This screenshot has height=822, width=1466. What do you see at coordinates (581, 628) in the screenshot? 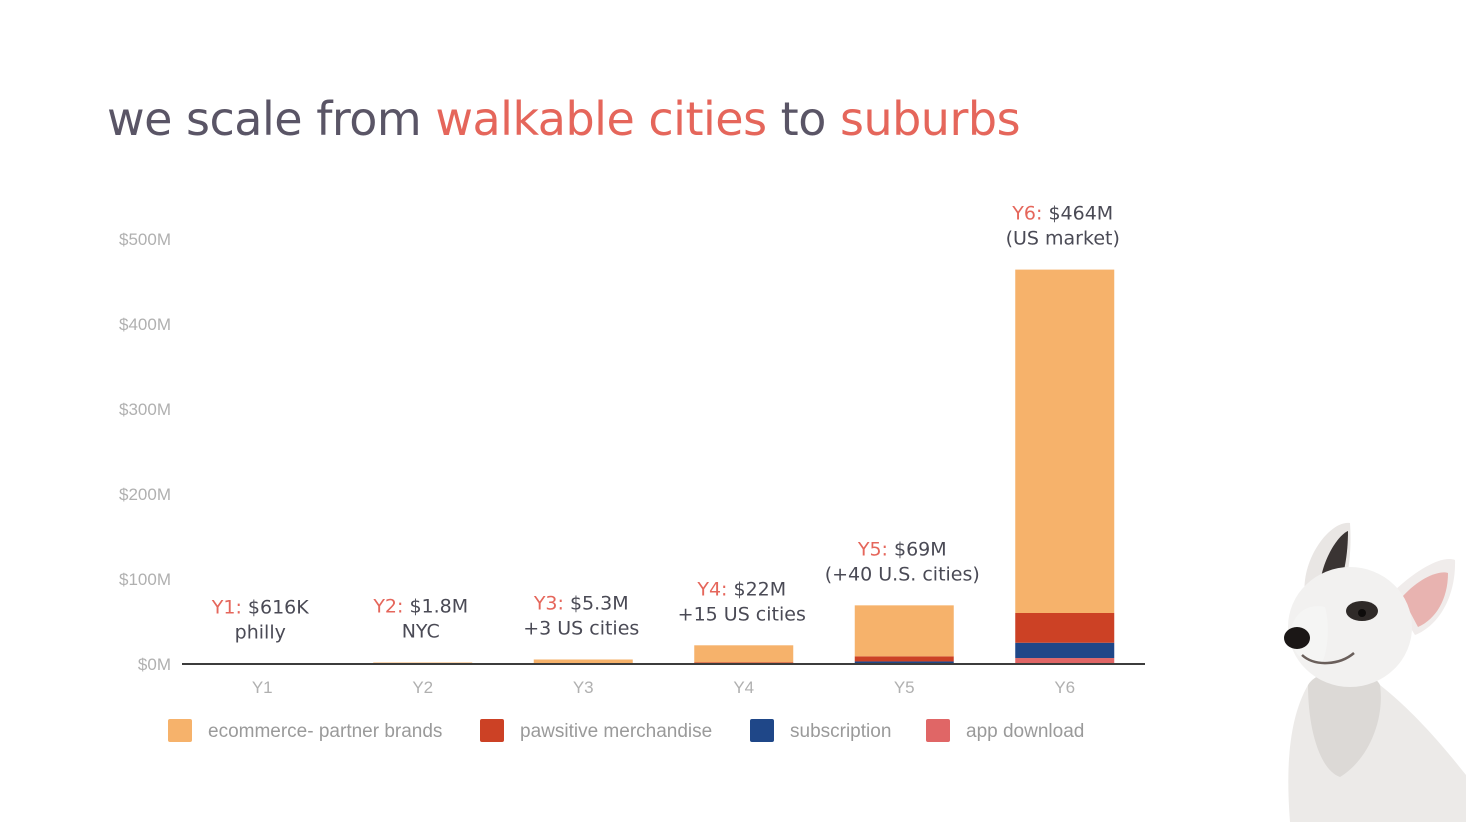
I see `annotation-note: +3 US cities` at bounding box center [581, 628].